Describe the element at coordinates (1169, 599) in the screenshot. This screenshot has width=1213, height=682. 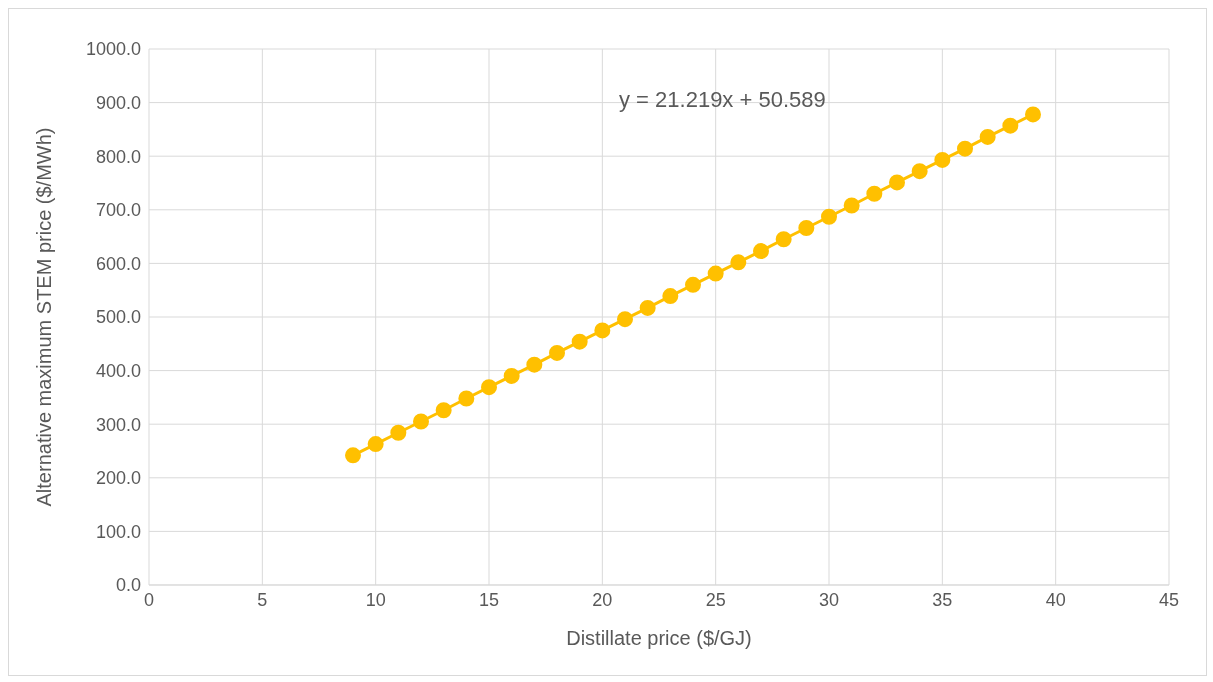
I see `x-tick-label: 45` at that location.